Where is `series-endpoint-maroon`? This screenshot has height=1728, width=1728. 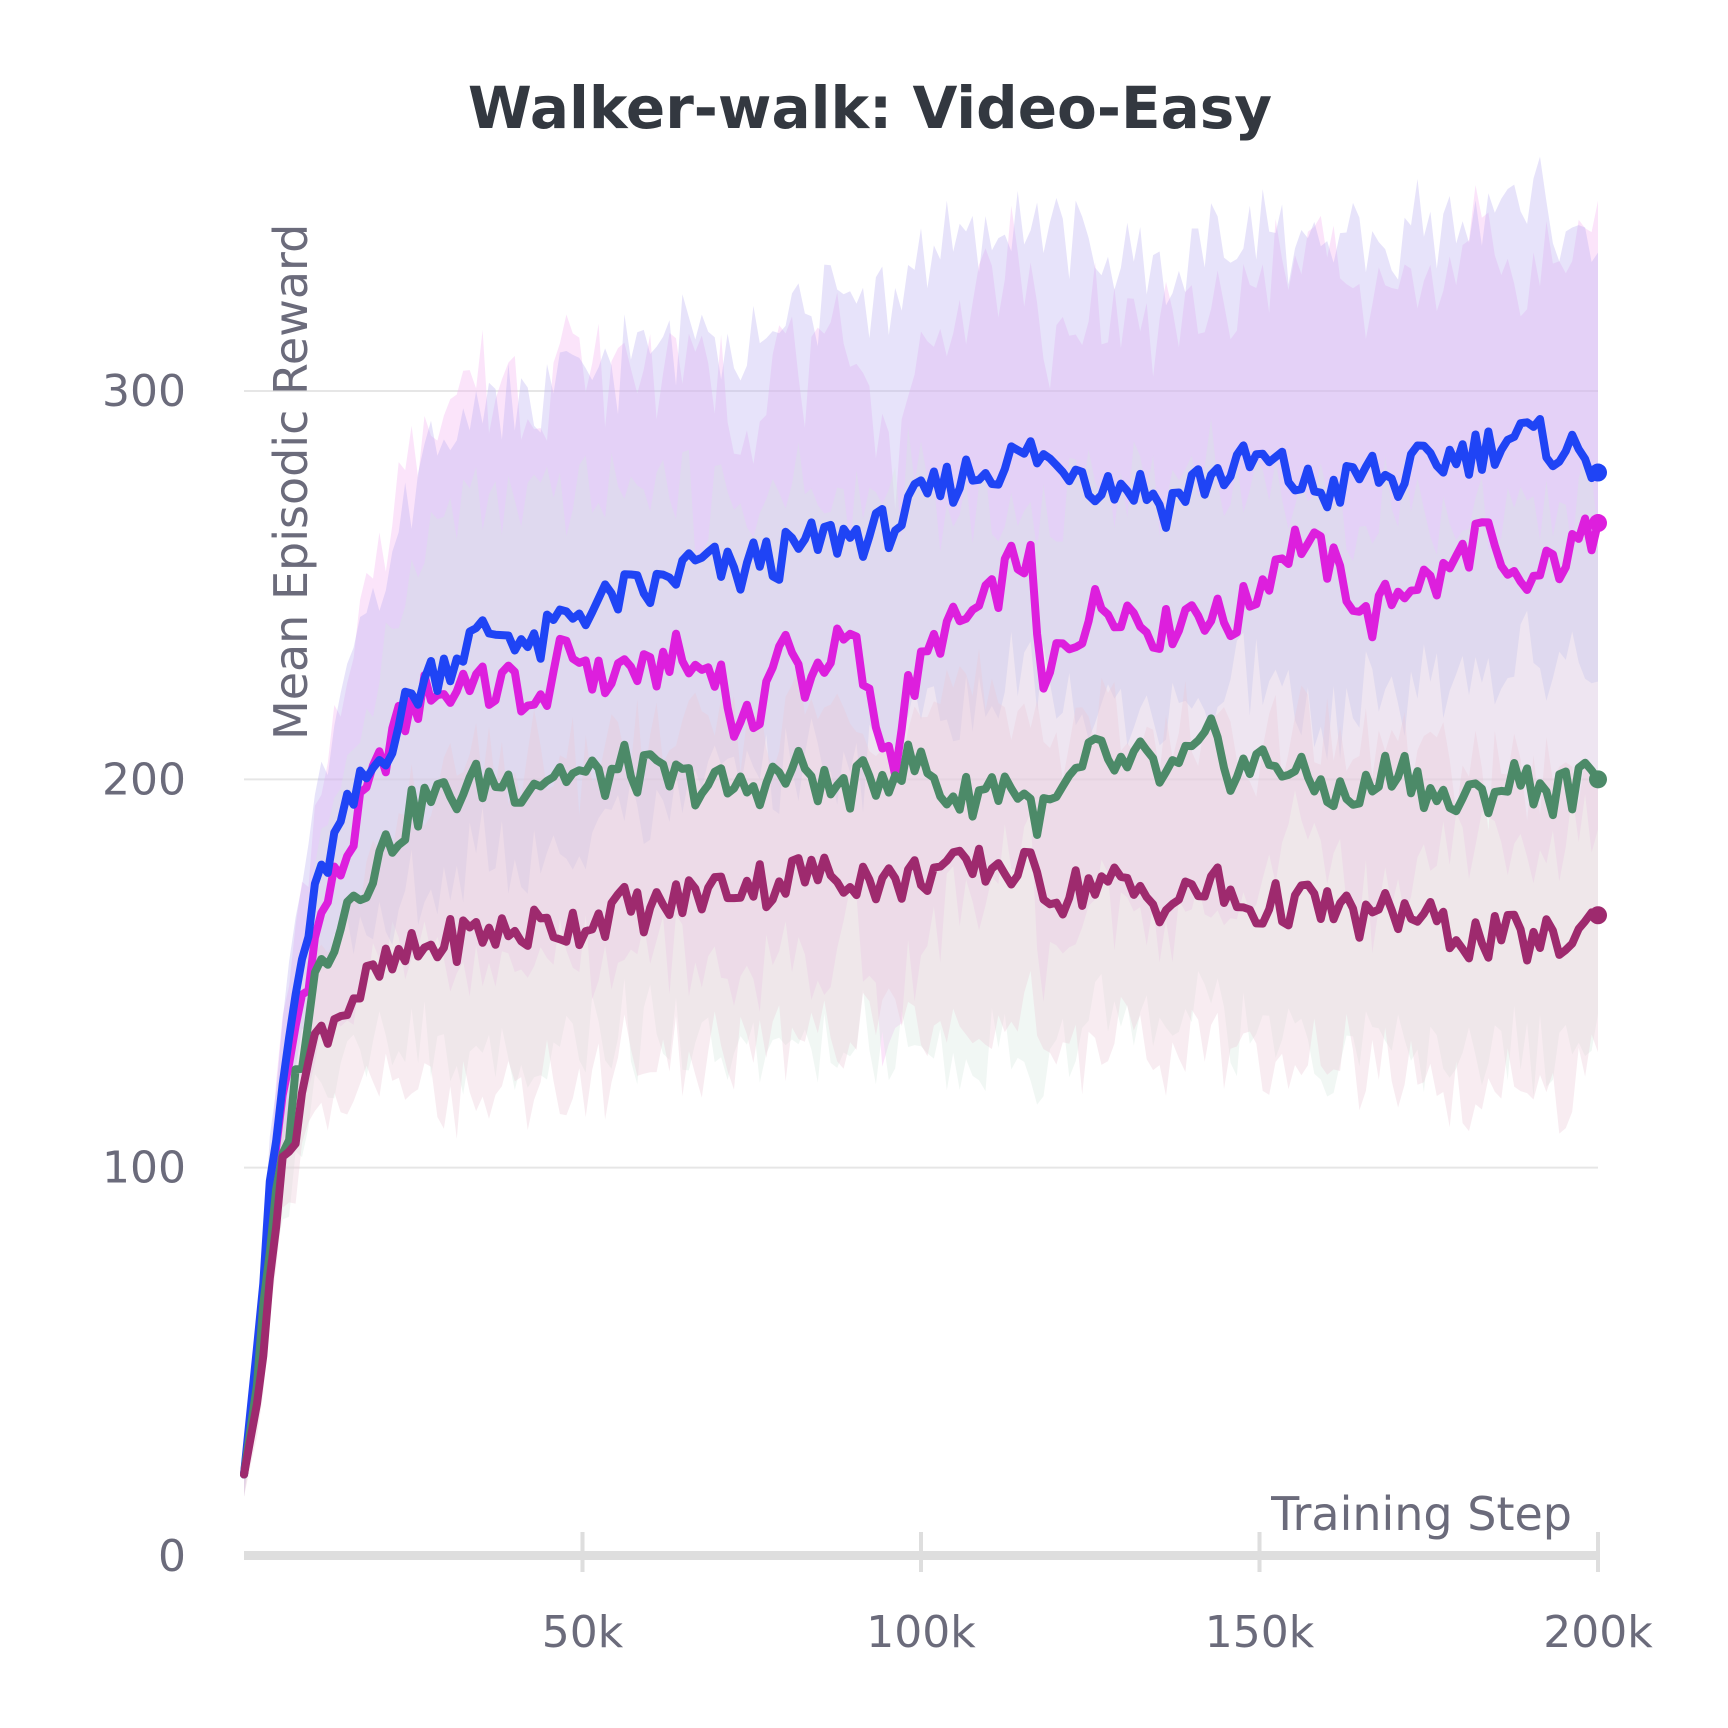
series-endpoint-maroon is located at coordinates (1598, 915).